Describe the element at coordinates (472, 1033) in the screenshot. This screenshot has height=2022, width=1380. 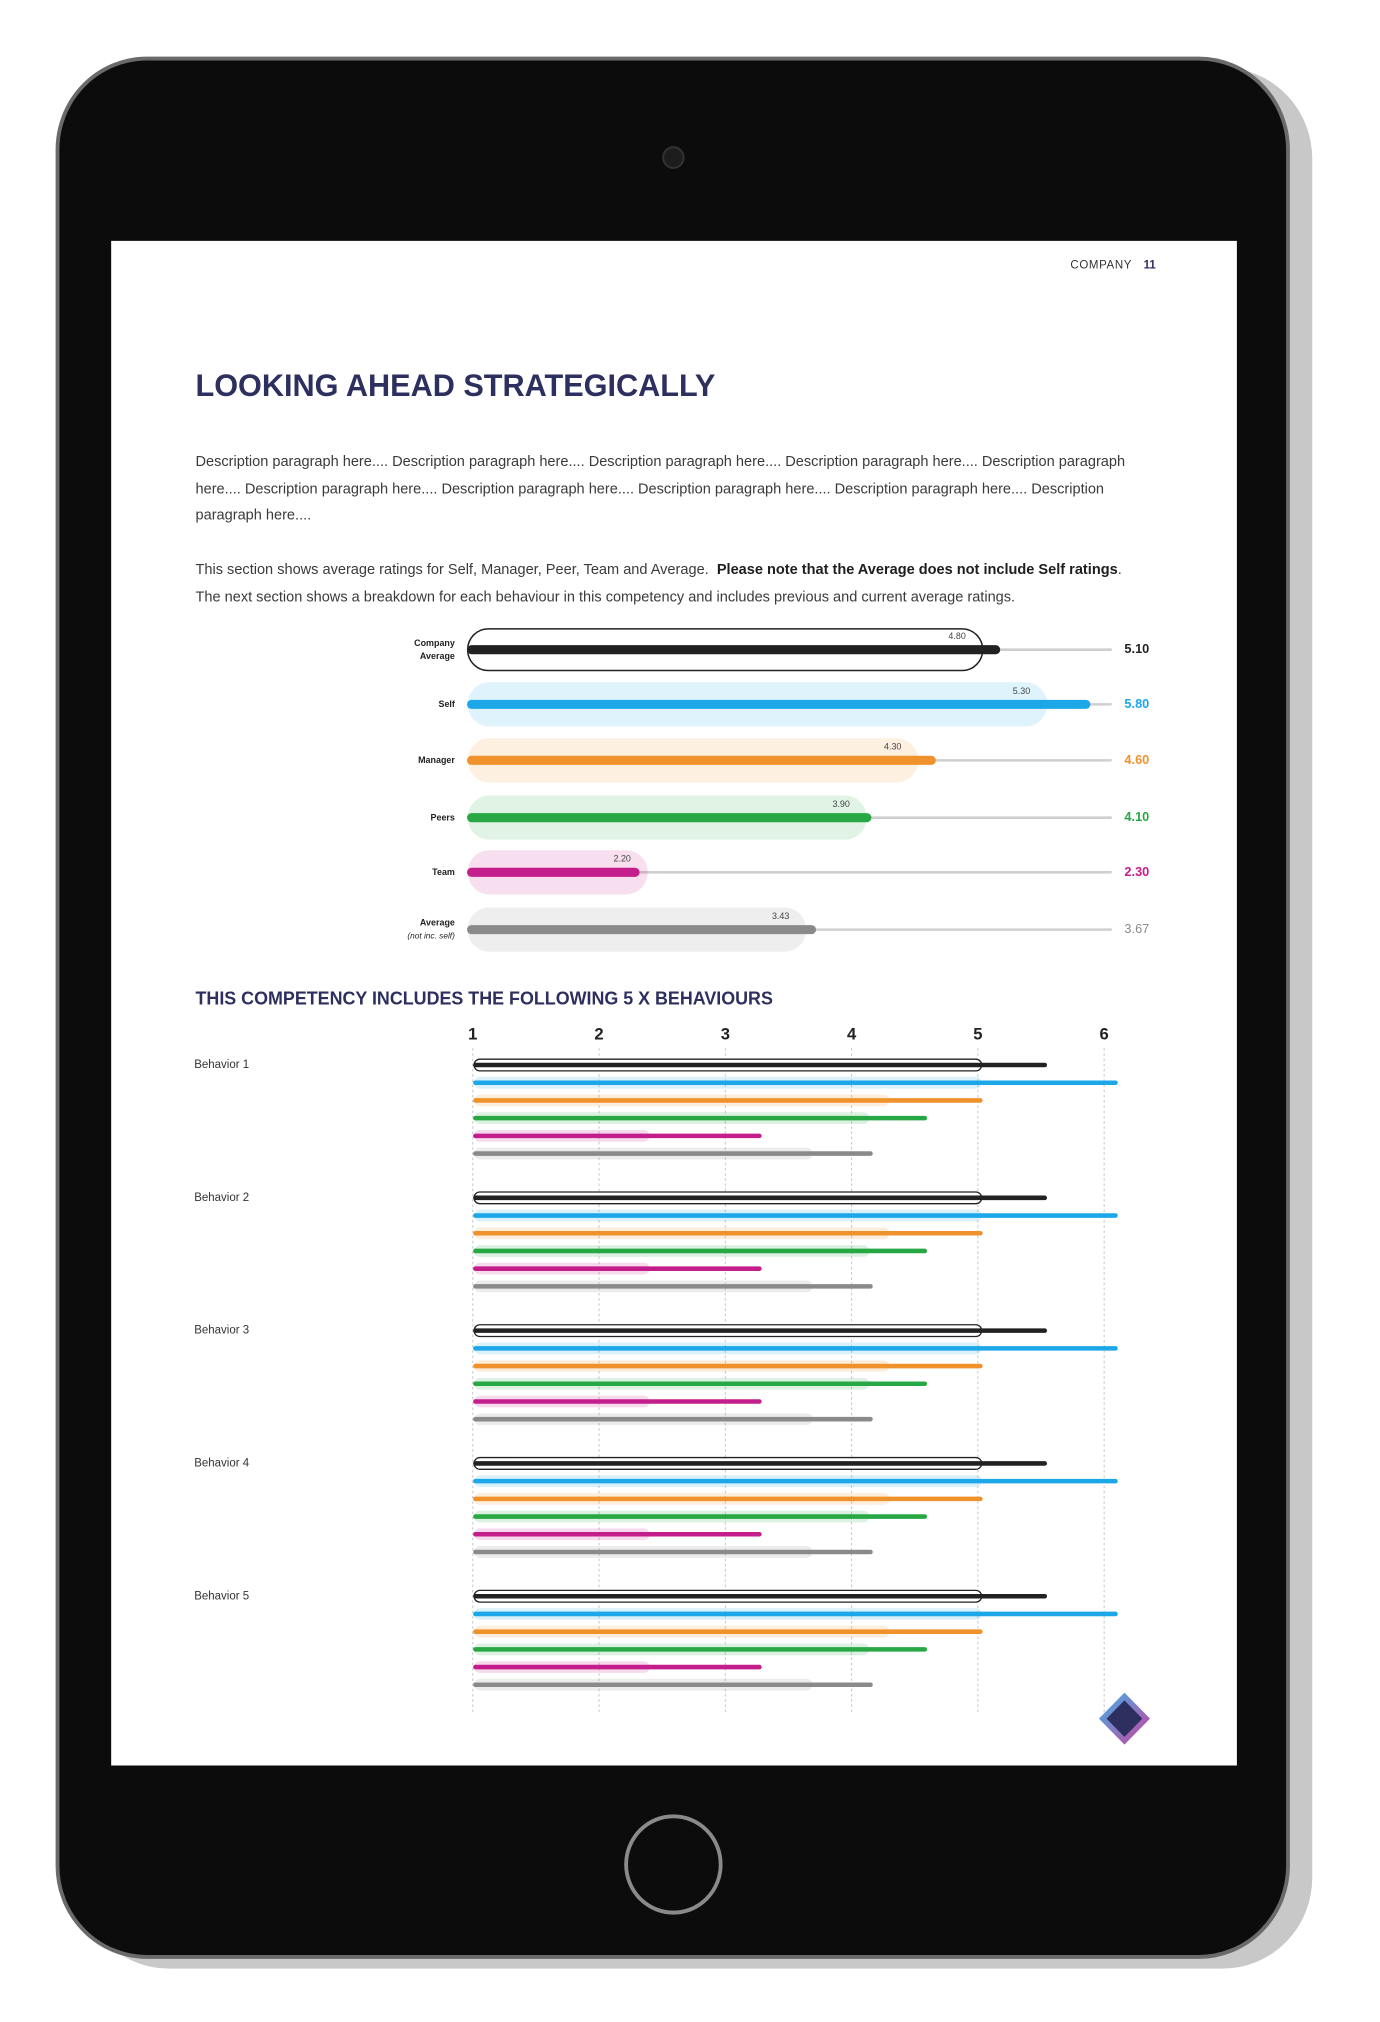
I see `x-tick-label: 1` at that location.